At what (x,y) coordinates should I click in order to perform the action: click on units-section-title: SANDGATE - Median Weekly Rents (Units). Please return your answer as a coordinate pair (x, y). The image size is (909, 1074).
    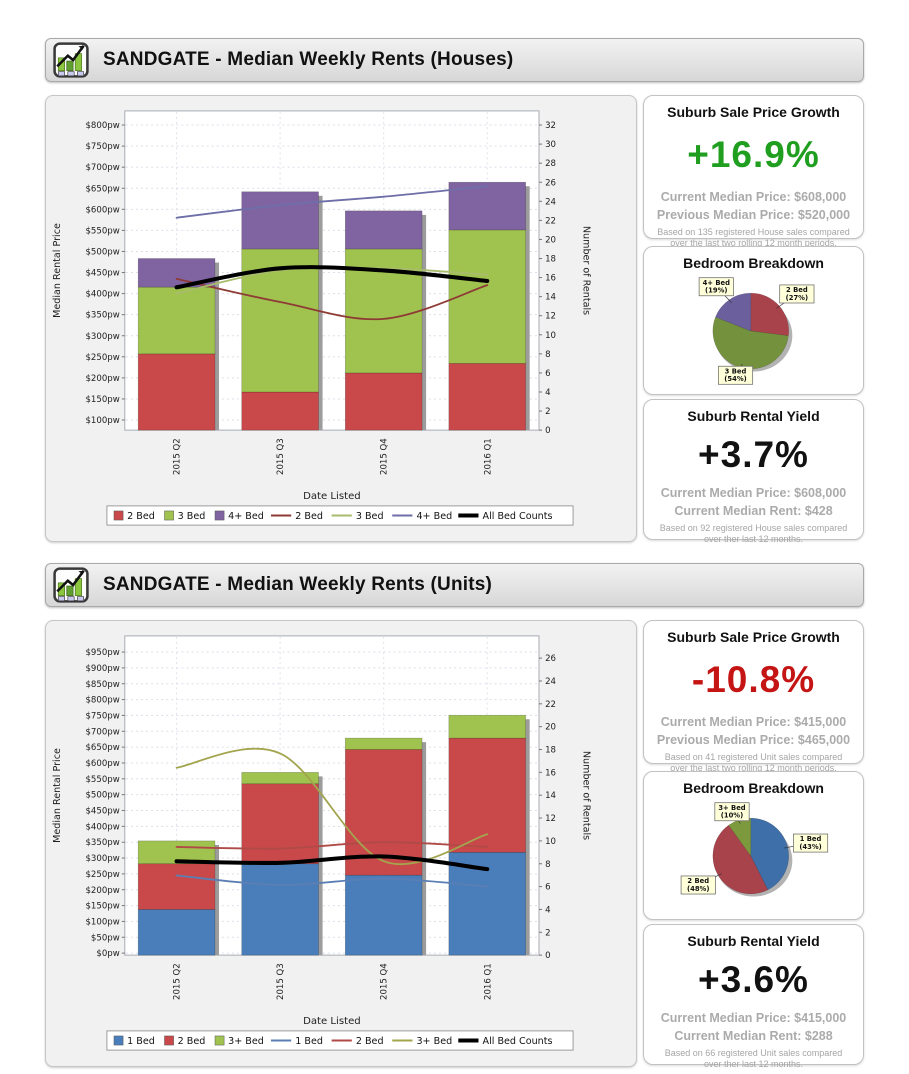
    Looking at the image, I should click on (298, 584).